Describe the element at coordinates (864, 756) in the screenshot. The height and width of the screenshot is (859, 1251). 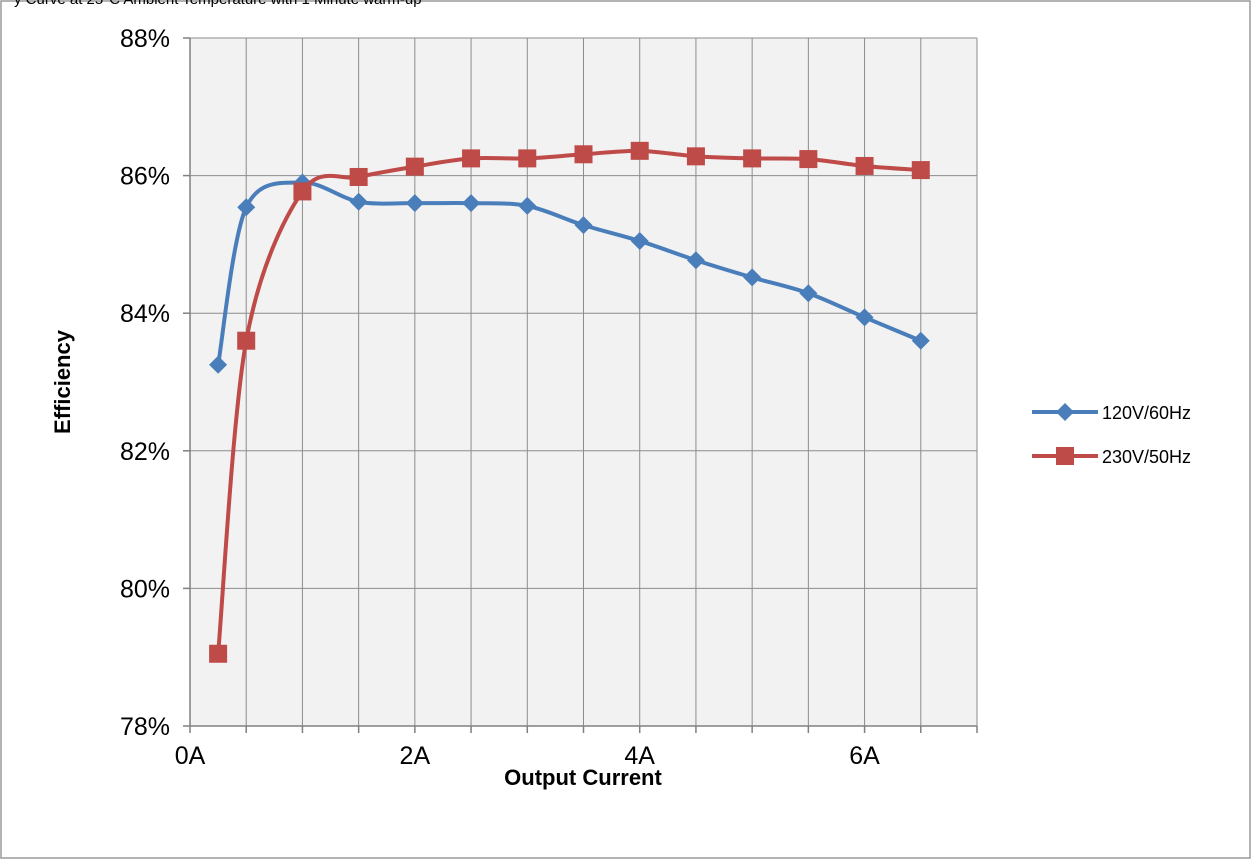
I see `x-tick-label: 6A` at that location.